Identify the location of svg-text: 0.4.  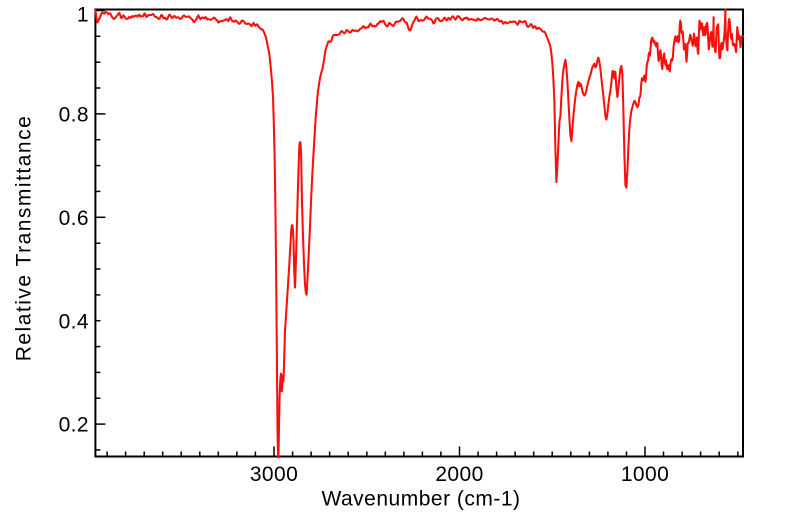
(74, 321).